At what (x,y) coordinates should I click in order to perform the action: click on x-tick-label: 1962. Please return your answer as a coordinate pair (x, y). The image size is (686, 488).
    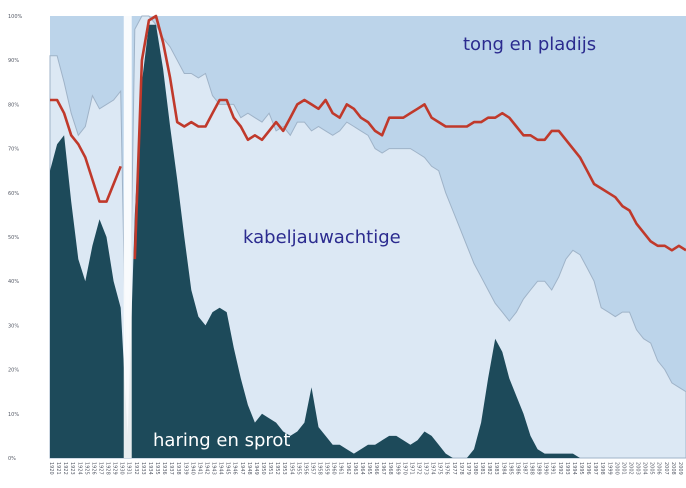
    Looking at the image, I should click on (348, 468).